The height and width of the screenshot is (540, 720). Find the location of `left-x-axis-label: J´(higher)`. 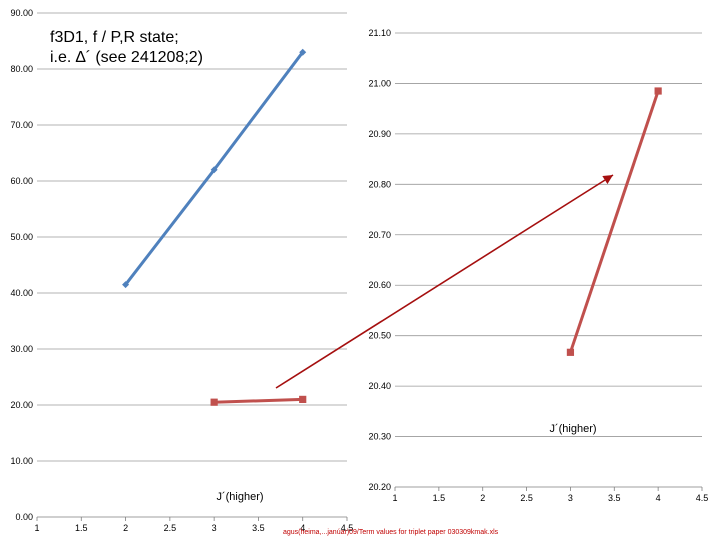

left-x-axis-label: J´(higher) is located at coordinates (239, 497).